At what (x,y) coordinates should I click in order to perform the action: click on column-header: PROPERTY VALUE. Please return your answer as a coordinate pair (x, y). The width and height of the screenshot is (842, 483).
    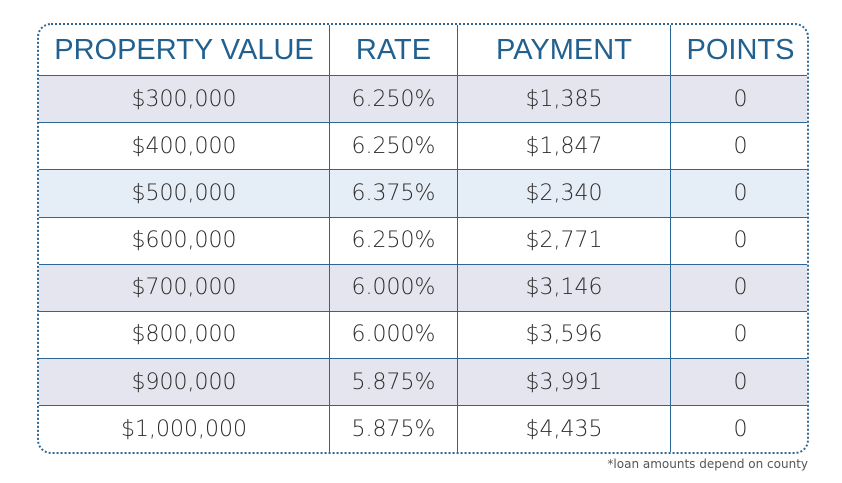
    Looking at the image, I should click on (184, 50).